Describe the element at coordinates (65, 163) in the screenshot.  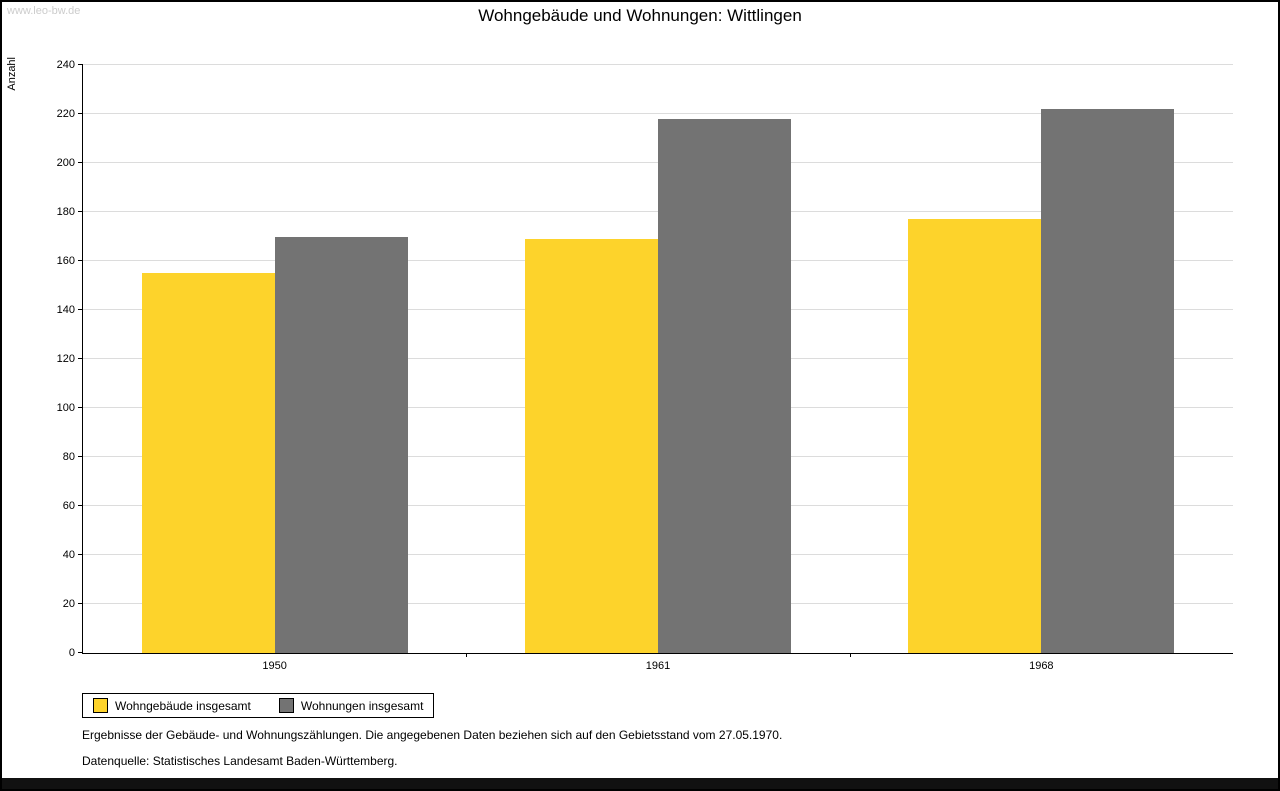
I see `y-tick-label: 200` at that location.